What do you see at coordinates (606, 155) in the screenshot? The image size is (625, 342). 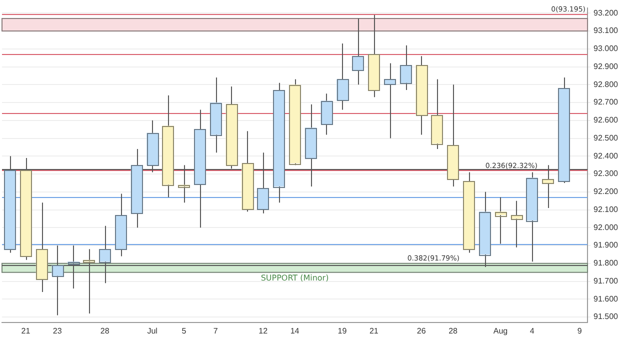 I see `y-tick-label: 92.400` at bounding box center [606, 155].